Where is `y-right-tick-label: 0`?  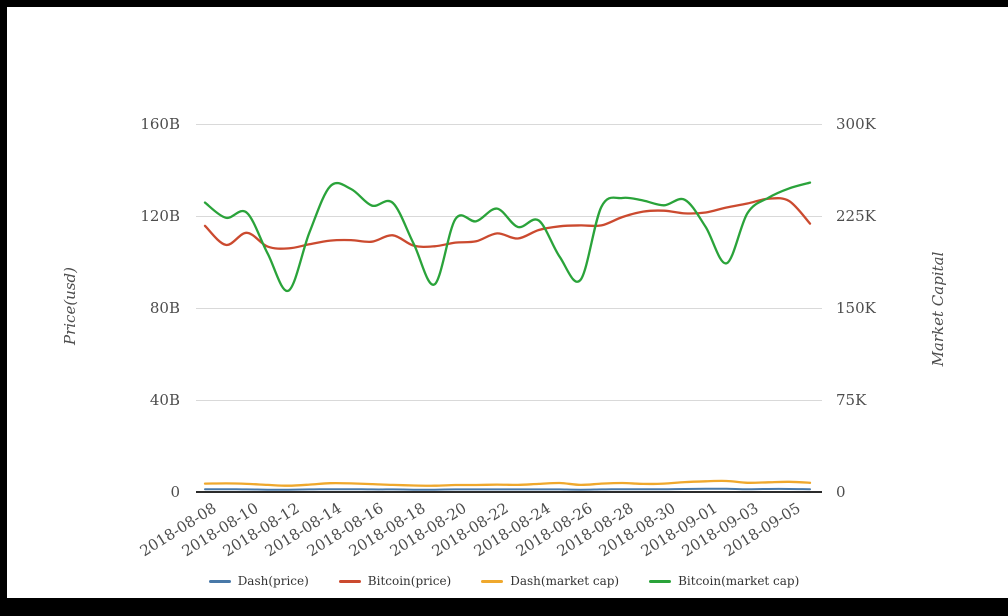 y-right-tick-label: 0 is located at coordinates (841, 492).